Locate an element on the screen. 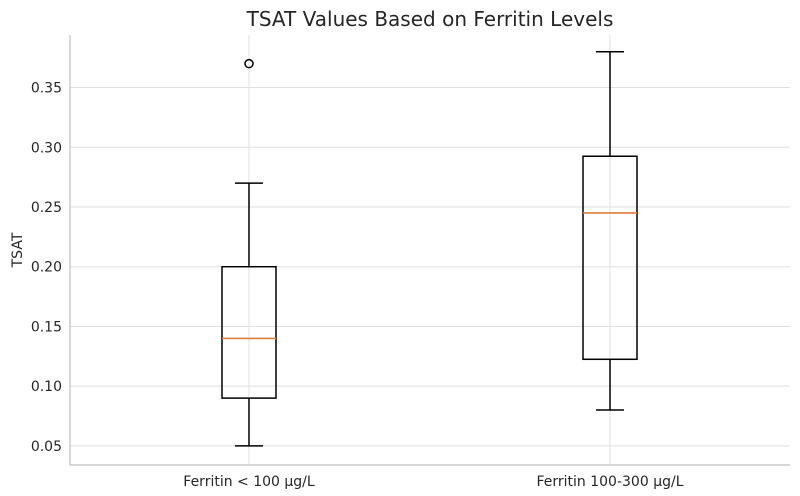 The image size is (800, 496). y-axis-label: TSAT is located at coordinates (18, 250).